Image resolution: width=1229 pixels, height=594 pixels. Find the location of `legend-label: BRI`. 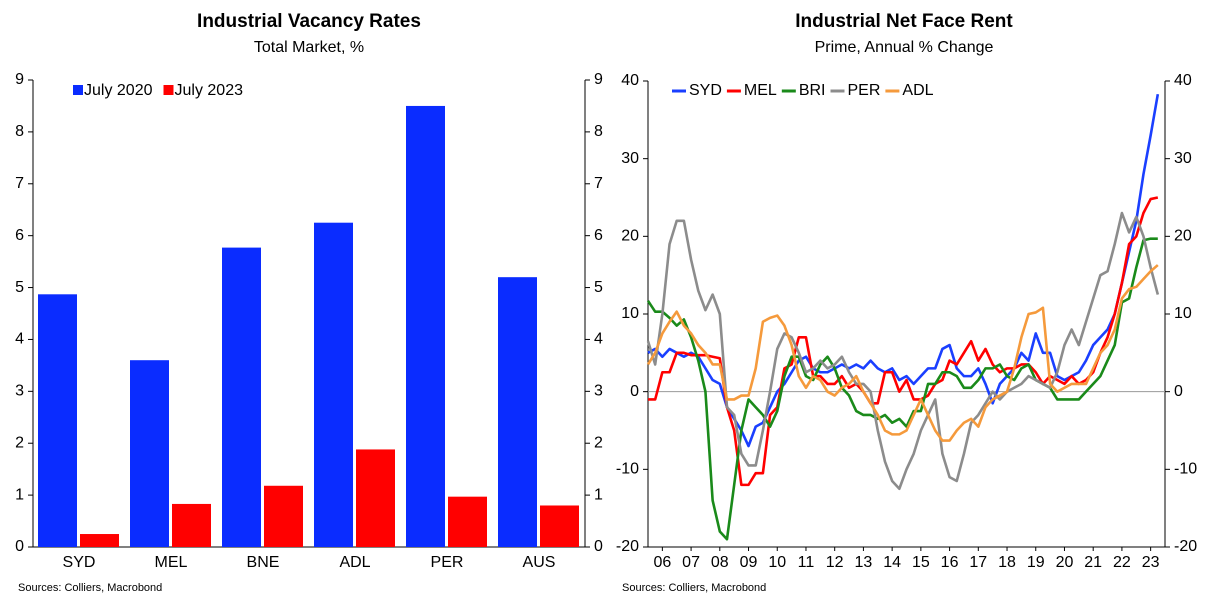

legend-label: BRI is located at coordinates (812, 90).